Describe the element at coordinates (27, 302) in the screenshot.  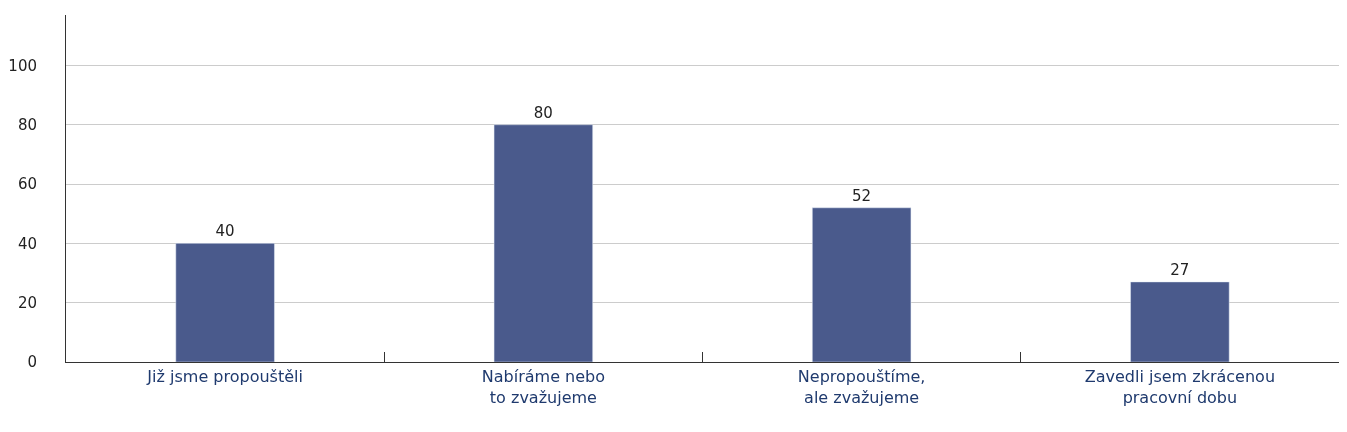
I see `y-tick-label: 20` at that location.